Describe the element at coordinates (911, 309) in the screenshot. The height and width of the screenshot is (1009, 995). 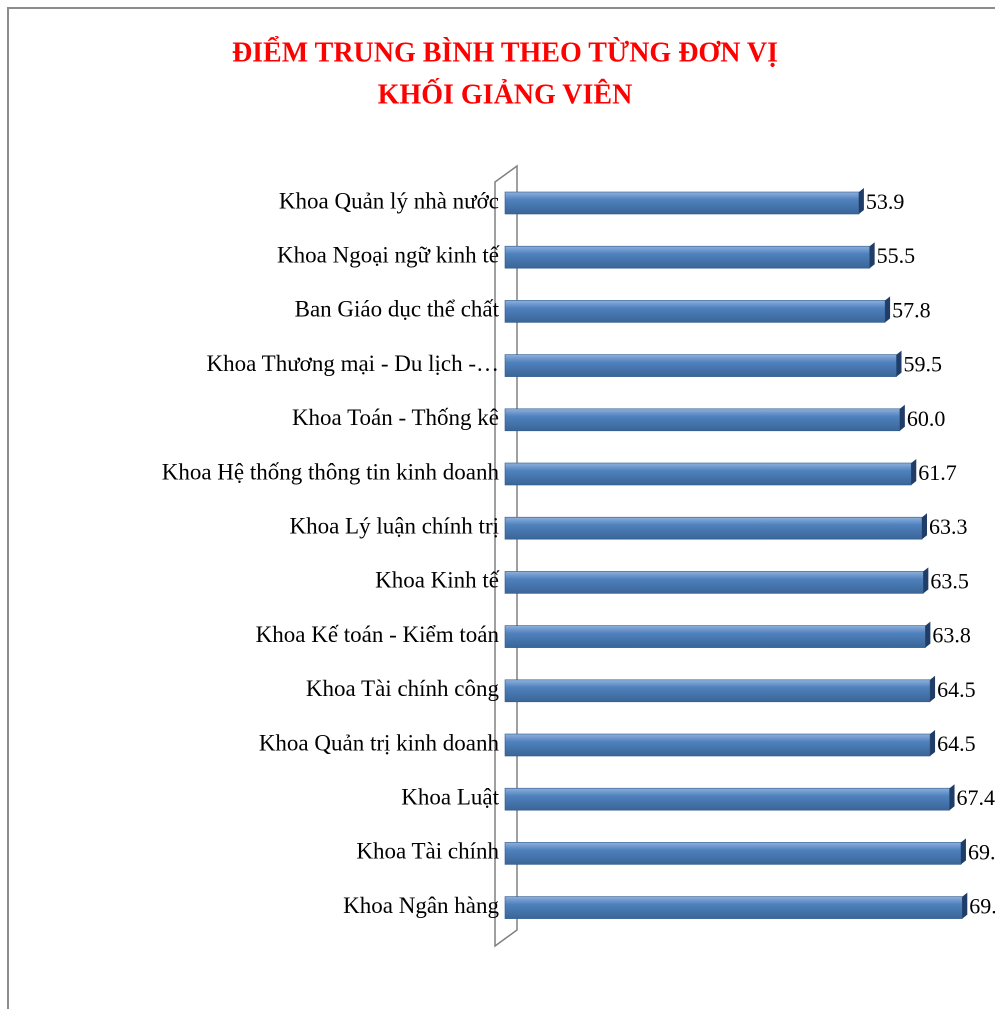
I see `data-label: 57.8` at that location.